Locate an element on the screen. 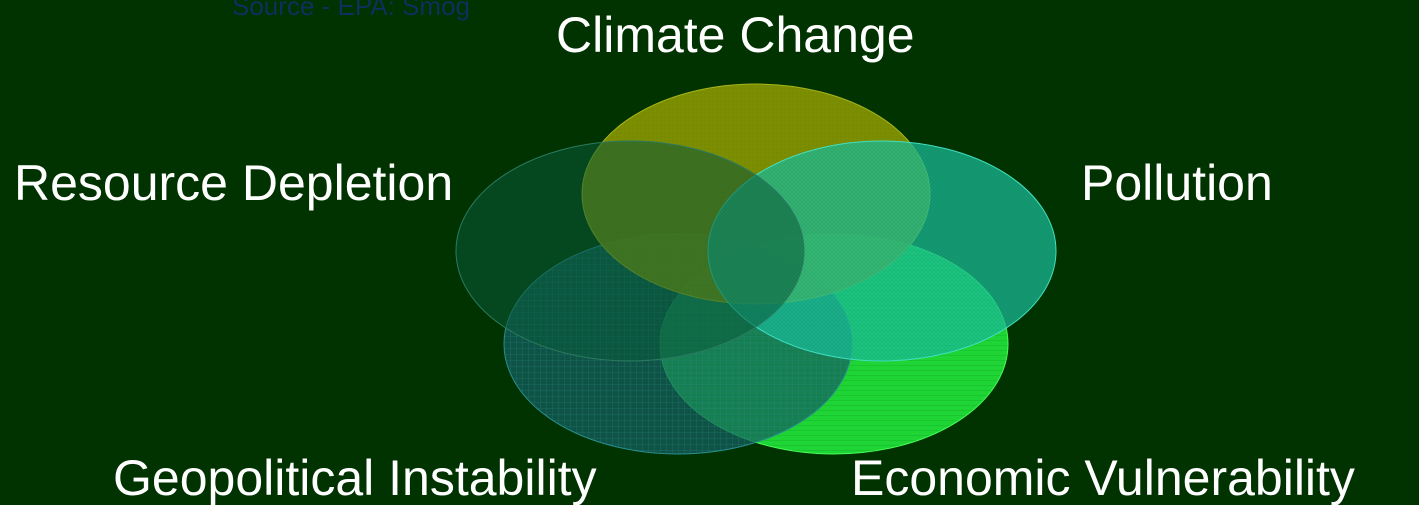 The height and width of the screenshot is (505, 1419). set-resource-depletion is located at coordinates (630, 251).